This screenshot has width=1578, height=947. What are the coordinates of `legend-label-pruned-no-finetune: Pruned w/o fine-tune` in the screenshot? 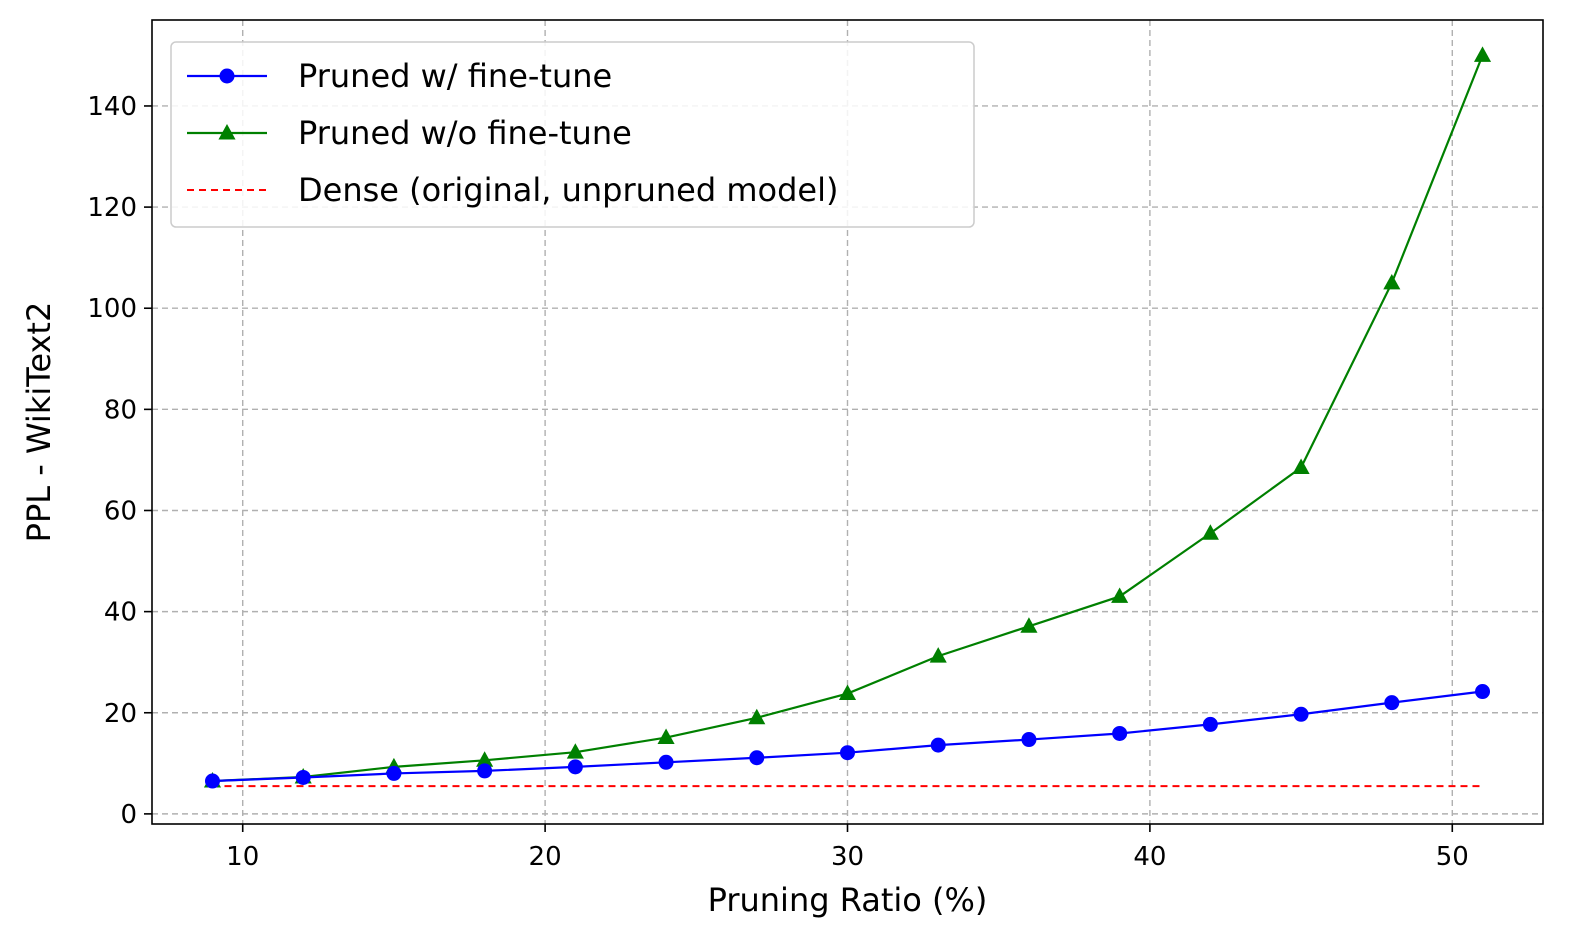 It's located at (465, 133).